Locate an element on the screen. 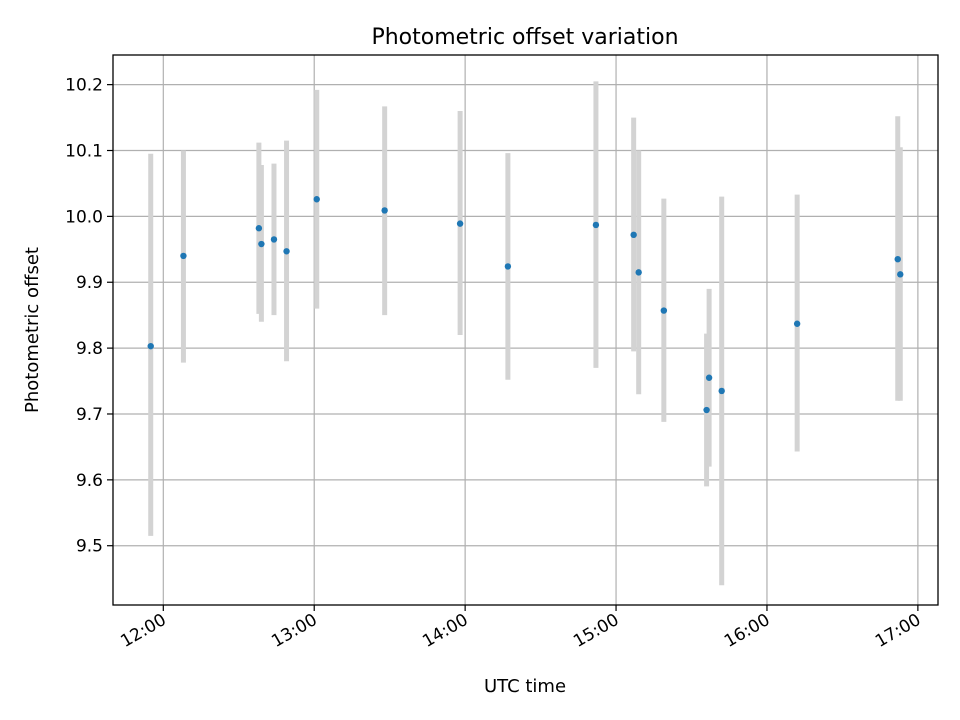 Image resolution: width=960 pixels, height=720 pixels. x-tick-label: 14:00 is located at coordinates (445, 631).